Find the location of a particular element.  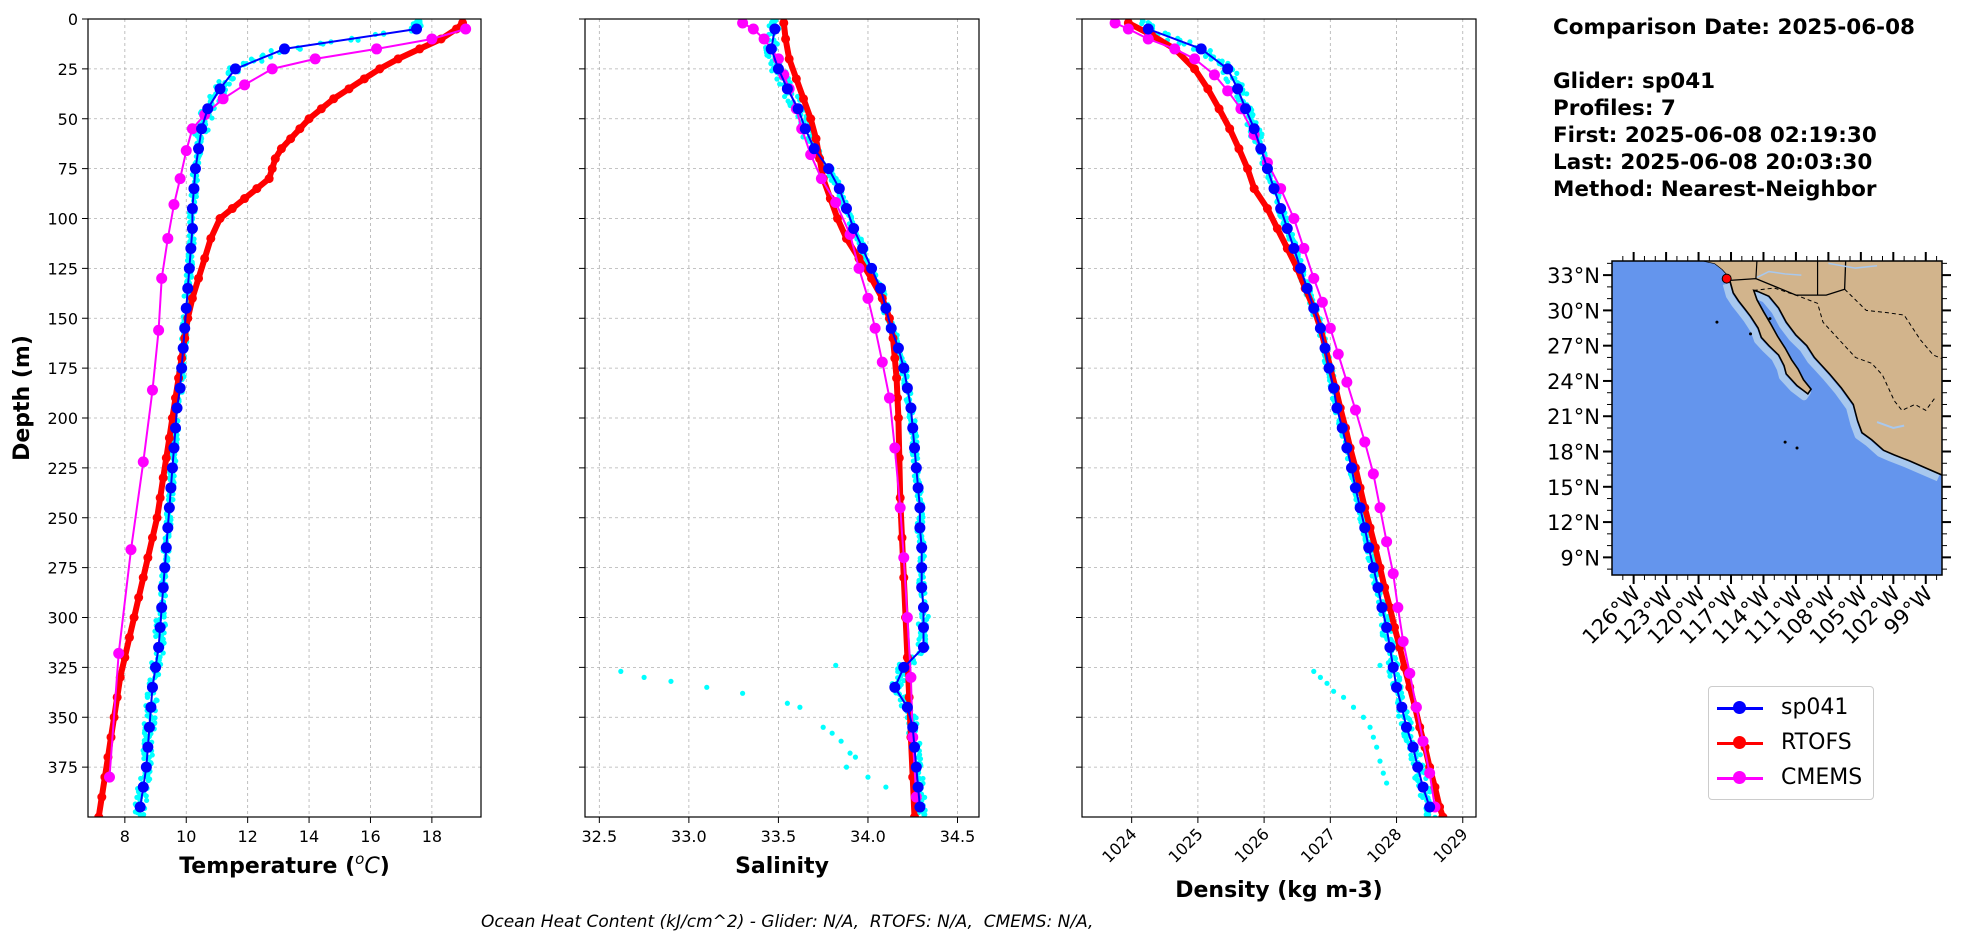

temperature-ytick-label: 375 is located at coordinates (62, 767).